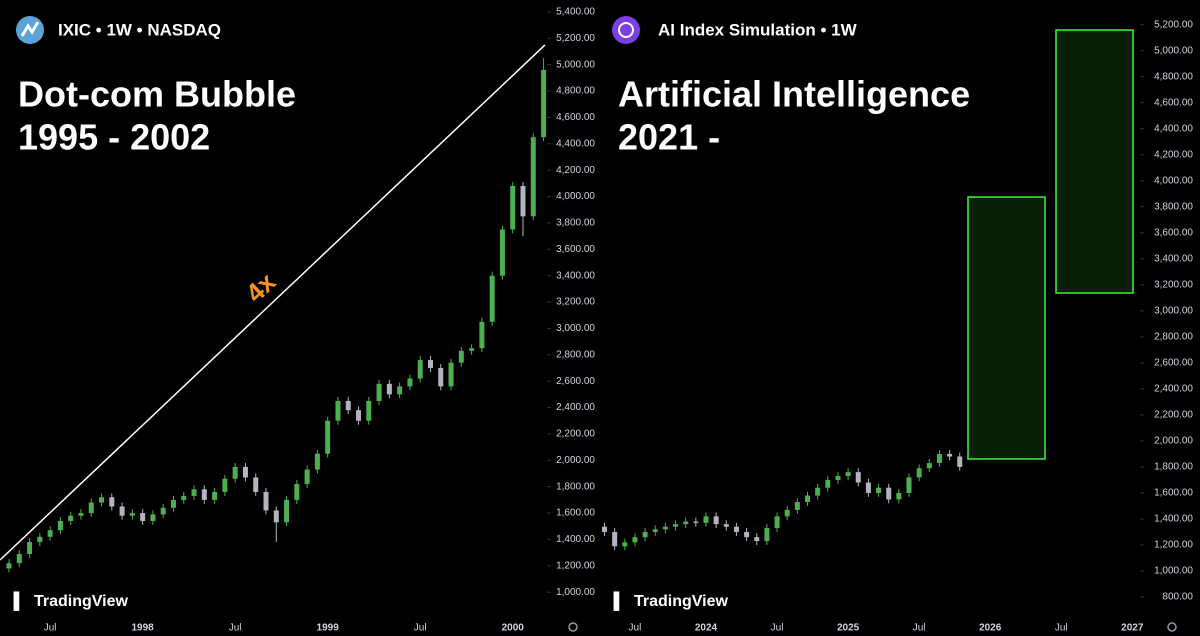 This screenshot has width=1200, height=636. What do you see at coordinates (669, 137) in the screenshot?
I see `subheading: 2021 -` at bounding box center [669, 137].